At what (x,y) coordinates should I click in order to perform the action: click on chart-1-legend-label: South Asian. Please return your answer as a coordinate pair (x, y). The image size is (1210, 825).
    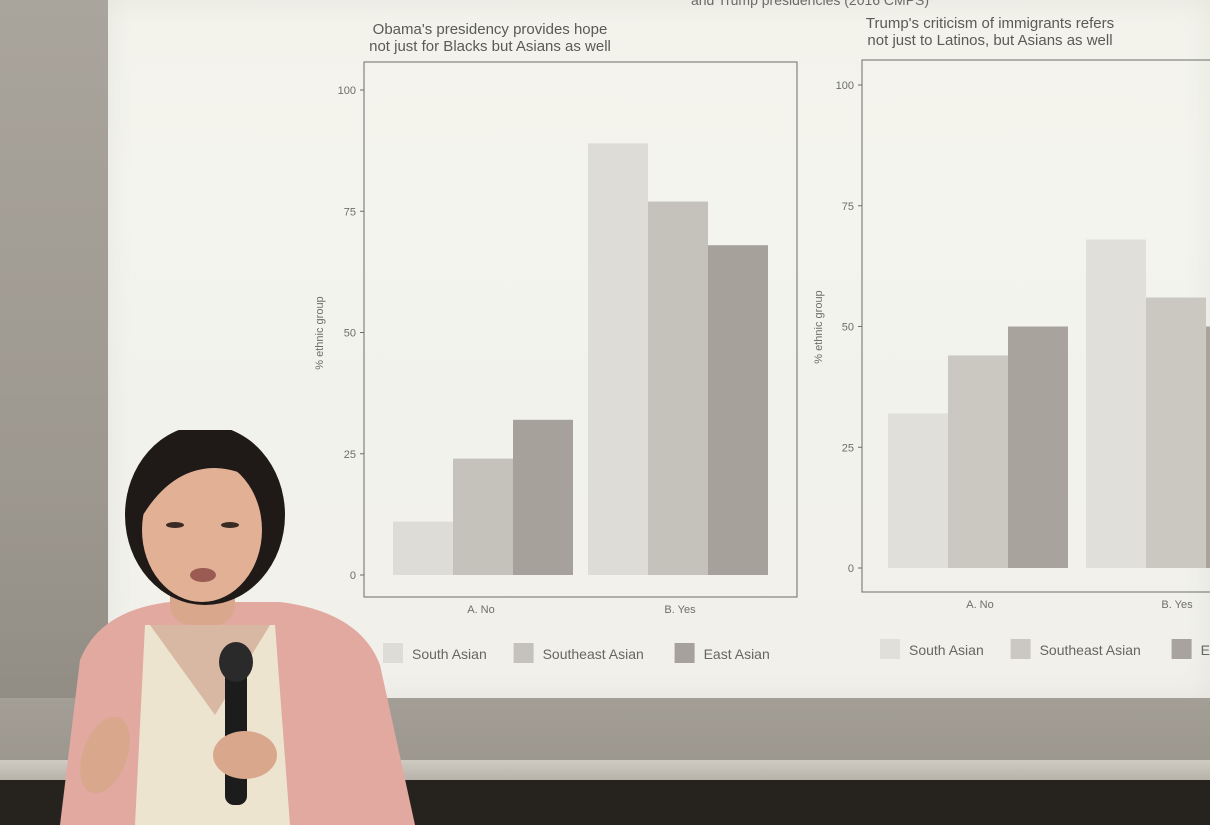
    Looking at the image, I should click on (449, 654).